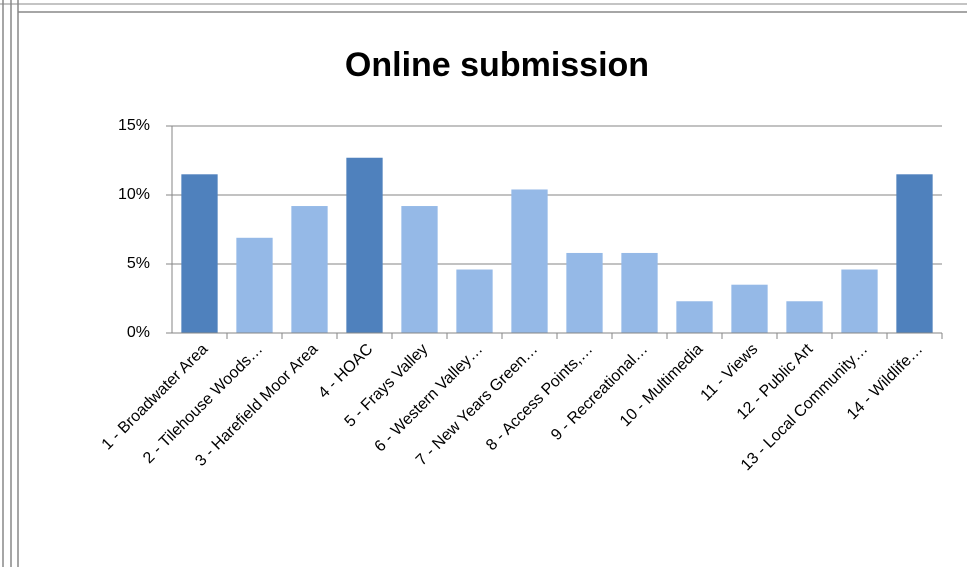  What do you see at coordinates (134, 194) in the screenshot?
I see `y-tick-label: 10%` at bounding box center [134, 194].